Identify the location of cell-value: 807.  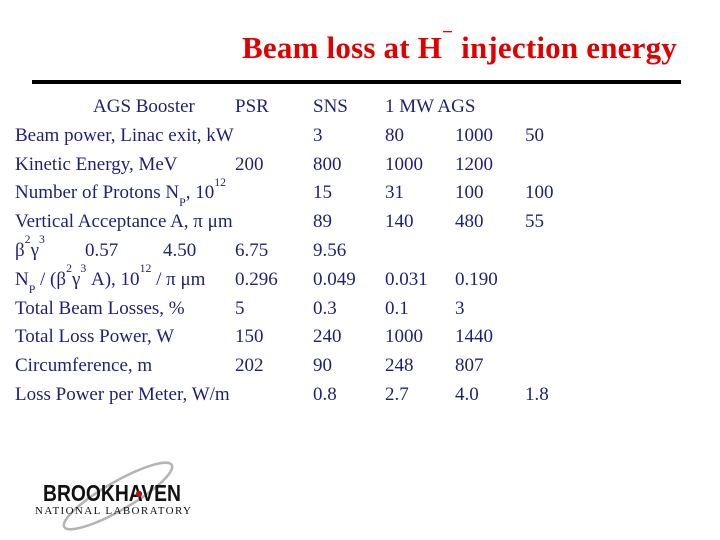
(469, 366).